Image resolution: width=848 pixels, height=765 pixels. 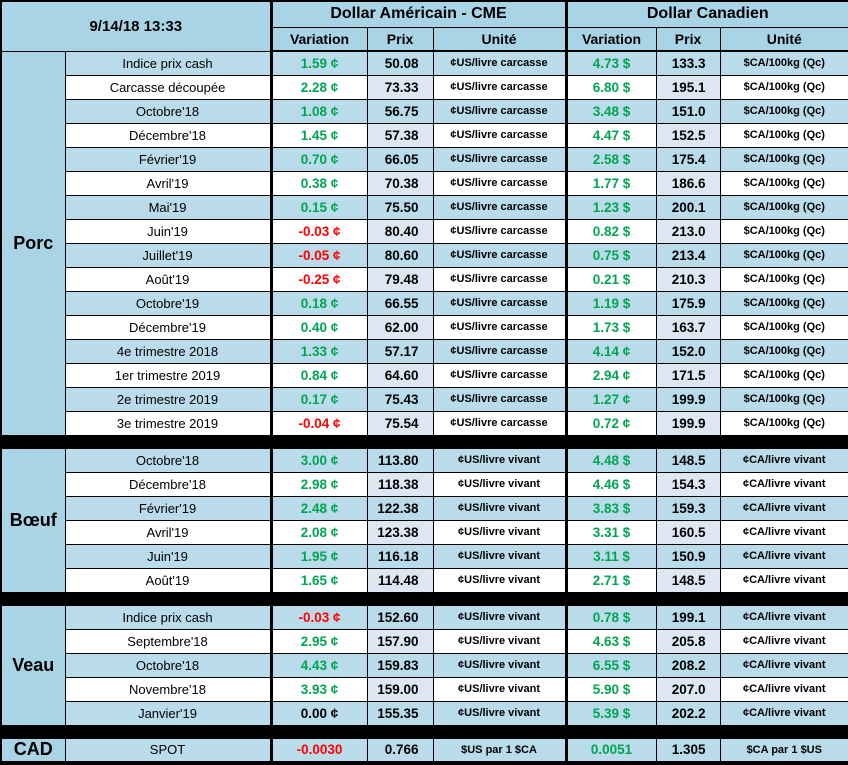 I want to click on us-price: 0.766, so click(x=400, y=750).